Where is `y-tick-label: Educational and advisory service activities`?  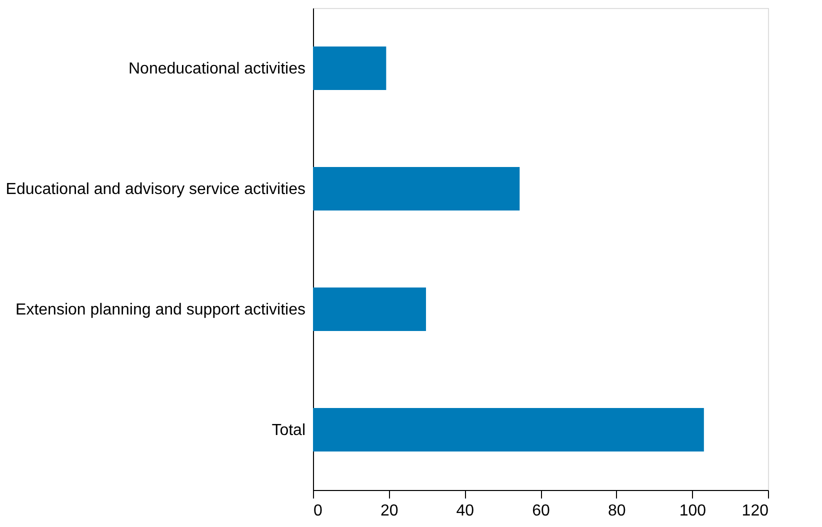
y-tick-label: Educational and advisory service activities is located at coordinates (156, 189).